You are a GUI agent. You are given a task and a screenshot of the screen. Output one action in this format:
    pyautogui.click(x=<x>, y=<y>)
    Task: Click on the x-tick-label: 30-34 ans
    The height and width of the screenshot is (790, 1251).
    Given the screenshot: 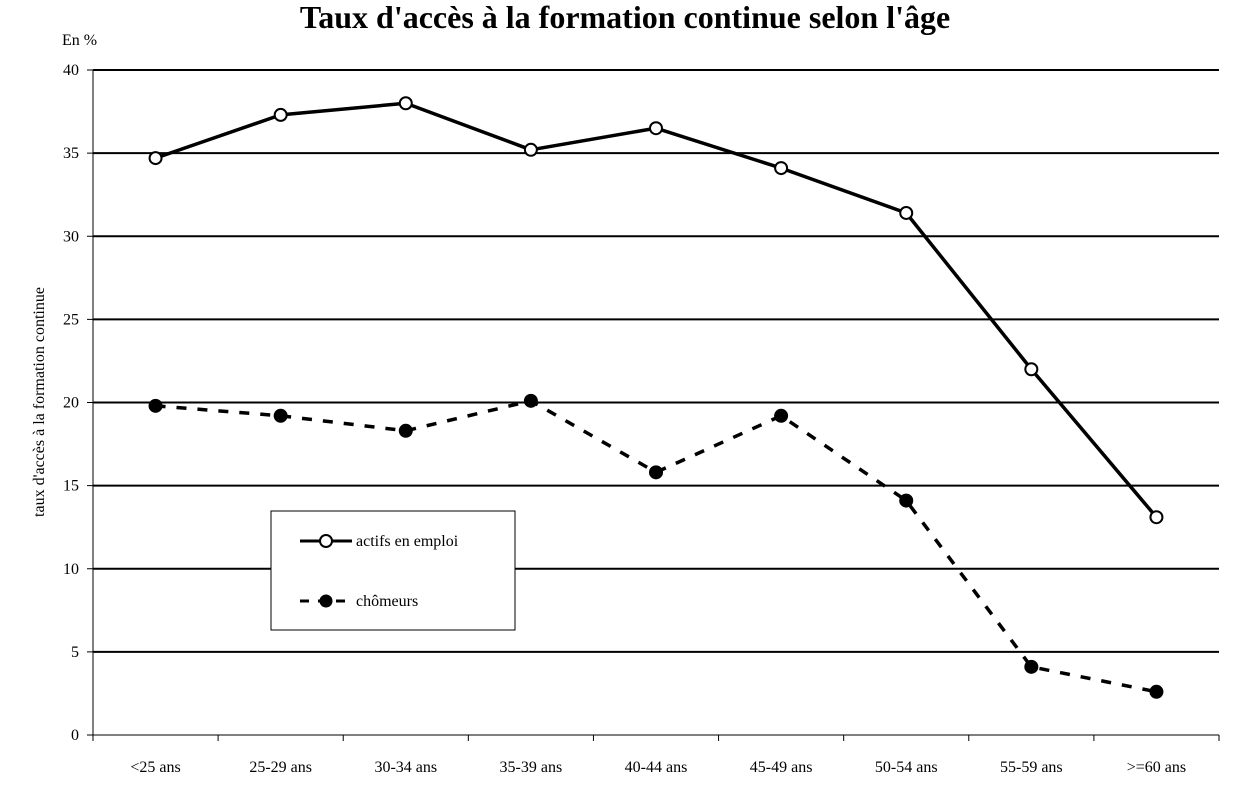 What is the action you would take?
    pyautogui.click(x=405, y=767)
    